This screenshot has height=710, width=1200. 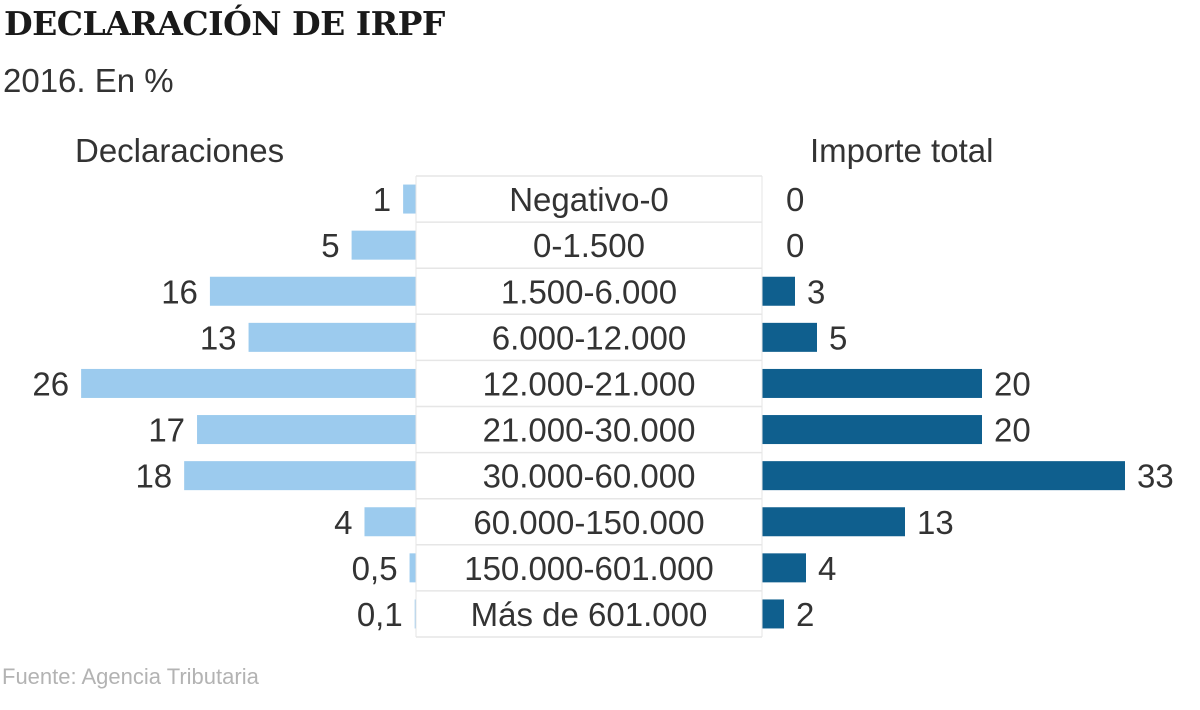 What do you see at coordinates (50, 383) in the screenshot?
I see `left-value-label: 26` at bounding box center [50, 383].